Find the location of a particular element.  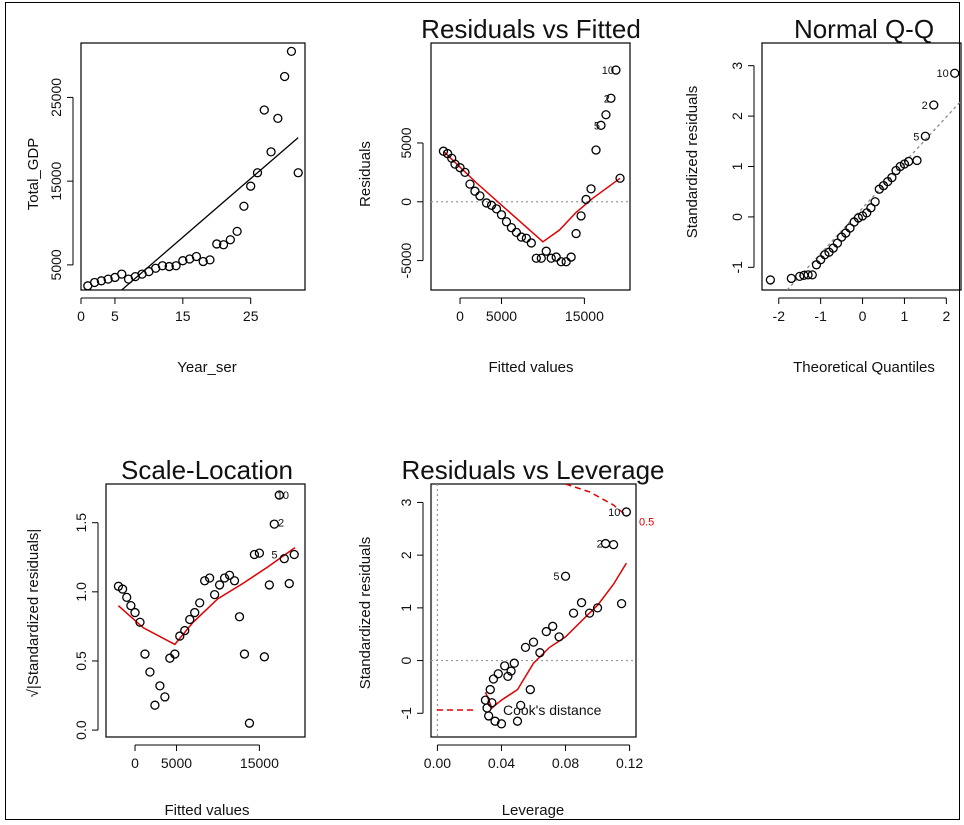

y-tick-label: 1 is located at coordinates (406, 608).